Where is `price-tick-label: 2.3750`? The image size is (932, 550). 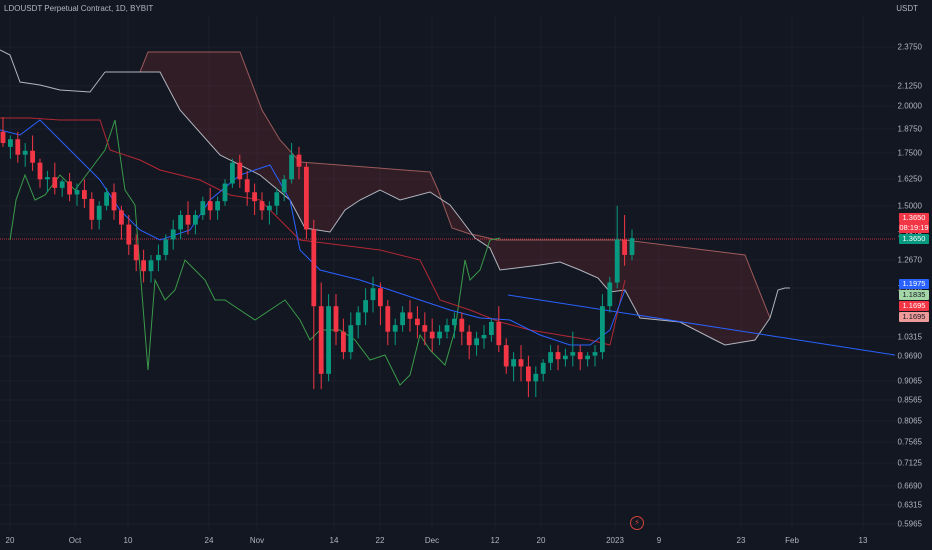
price-tick-label: 2.3750 is located at coordinates (909, 47).